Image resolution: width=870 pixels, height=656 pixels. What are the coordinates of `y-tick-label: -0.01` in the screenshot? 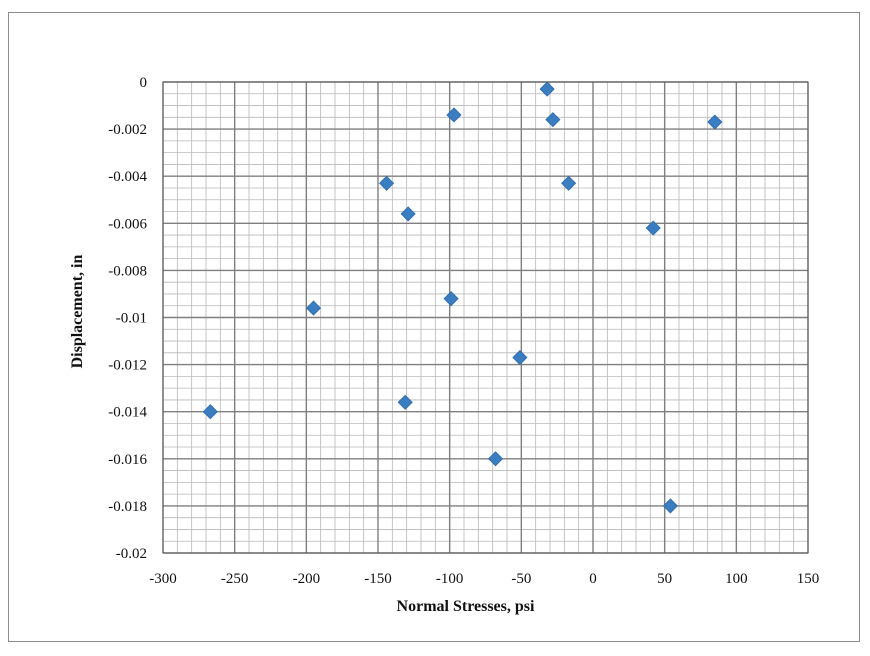 It's located at (131, 319).